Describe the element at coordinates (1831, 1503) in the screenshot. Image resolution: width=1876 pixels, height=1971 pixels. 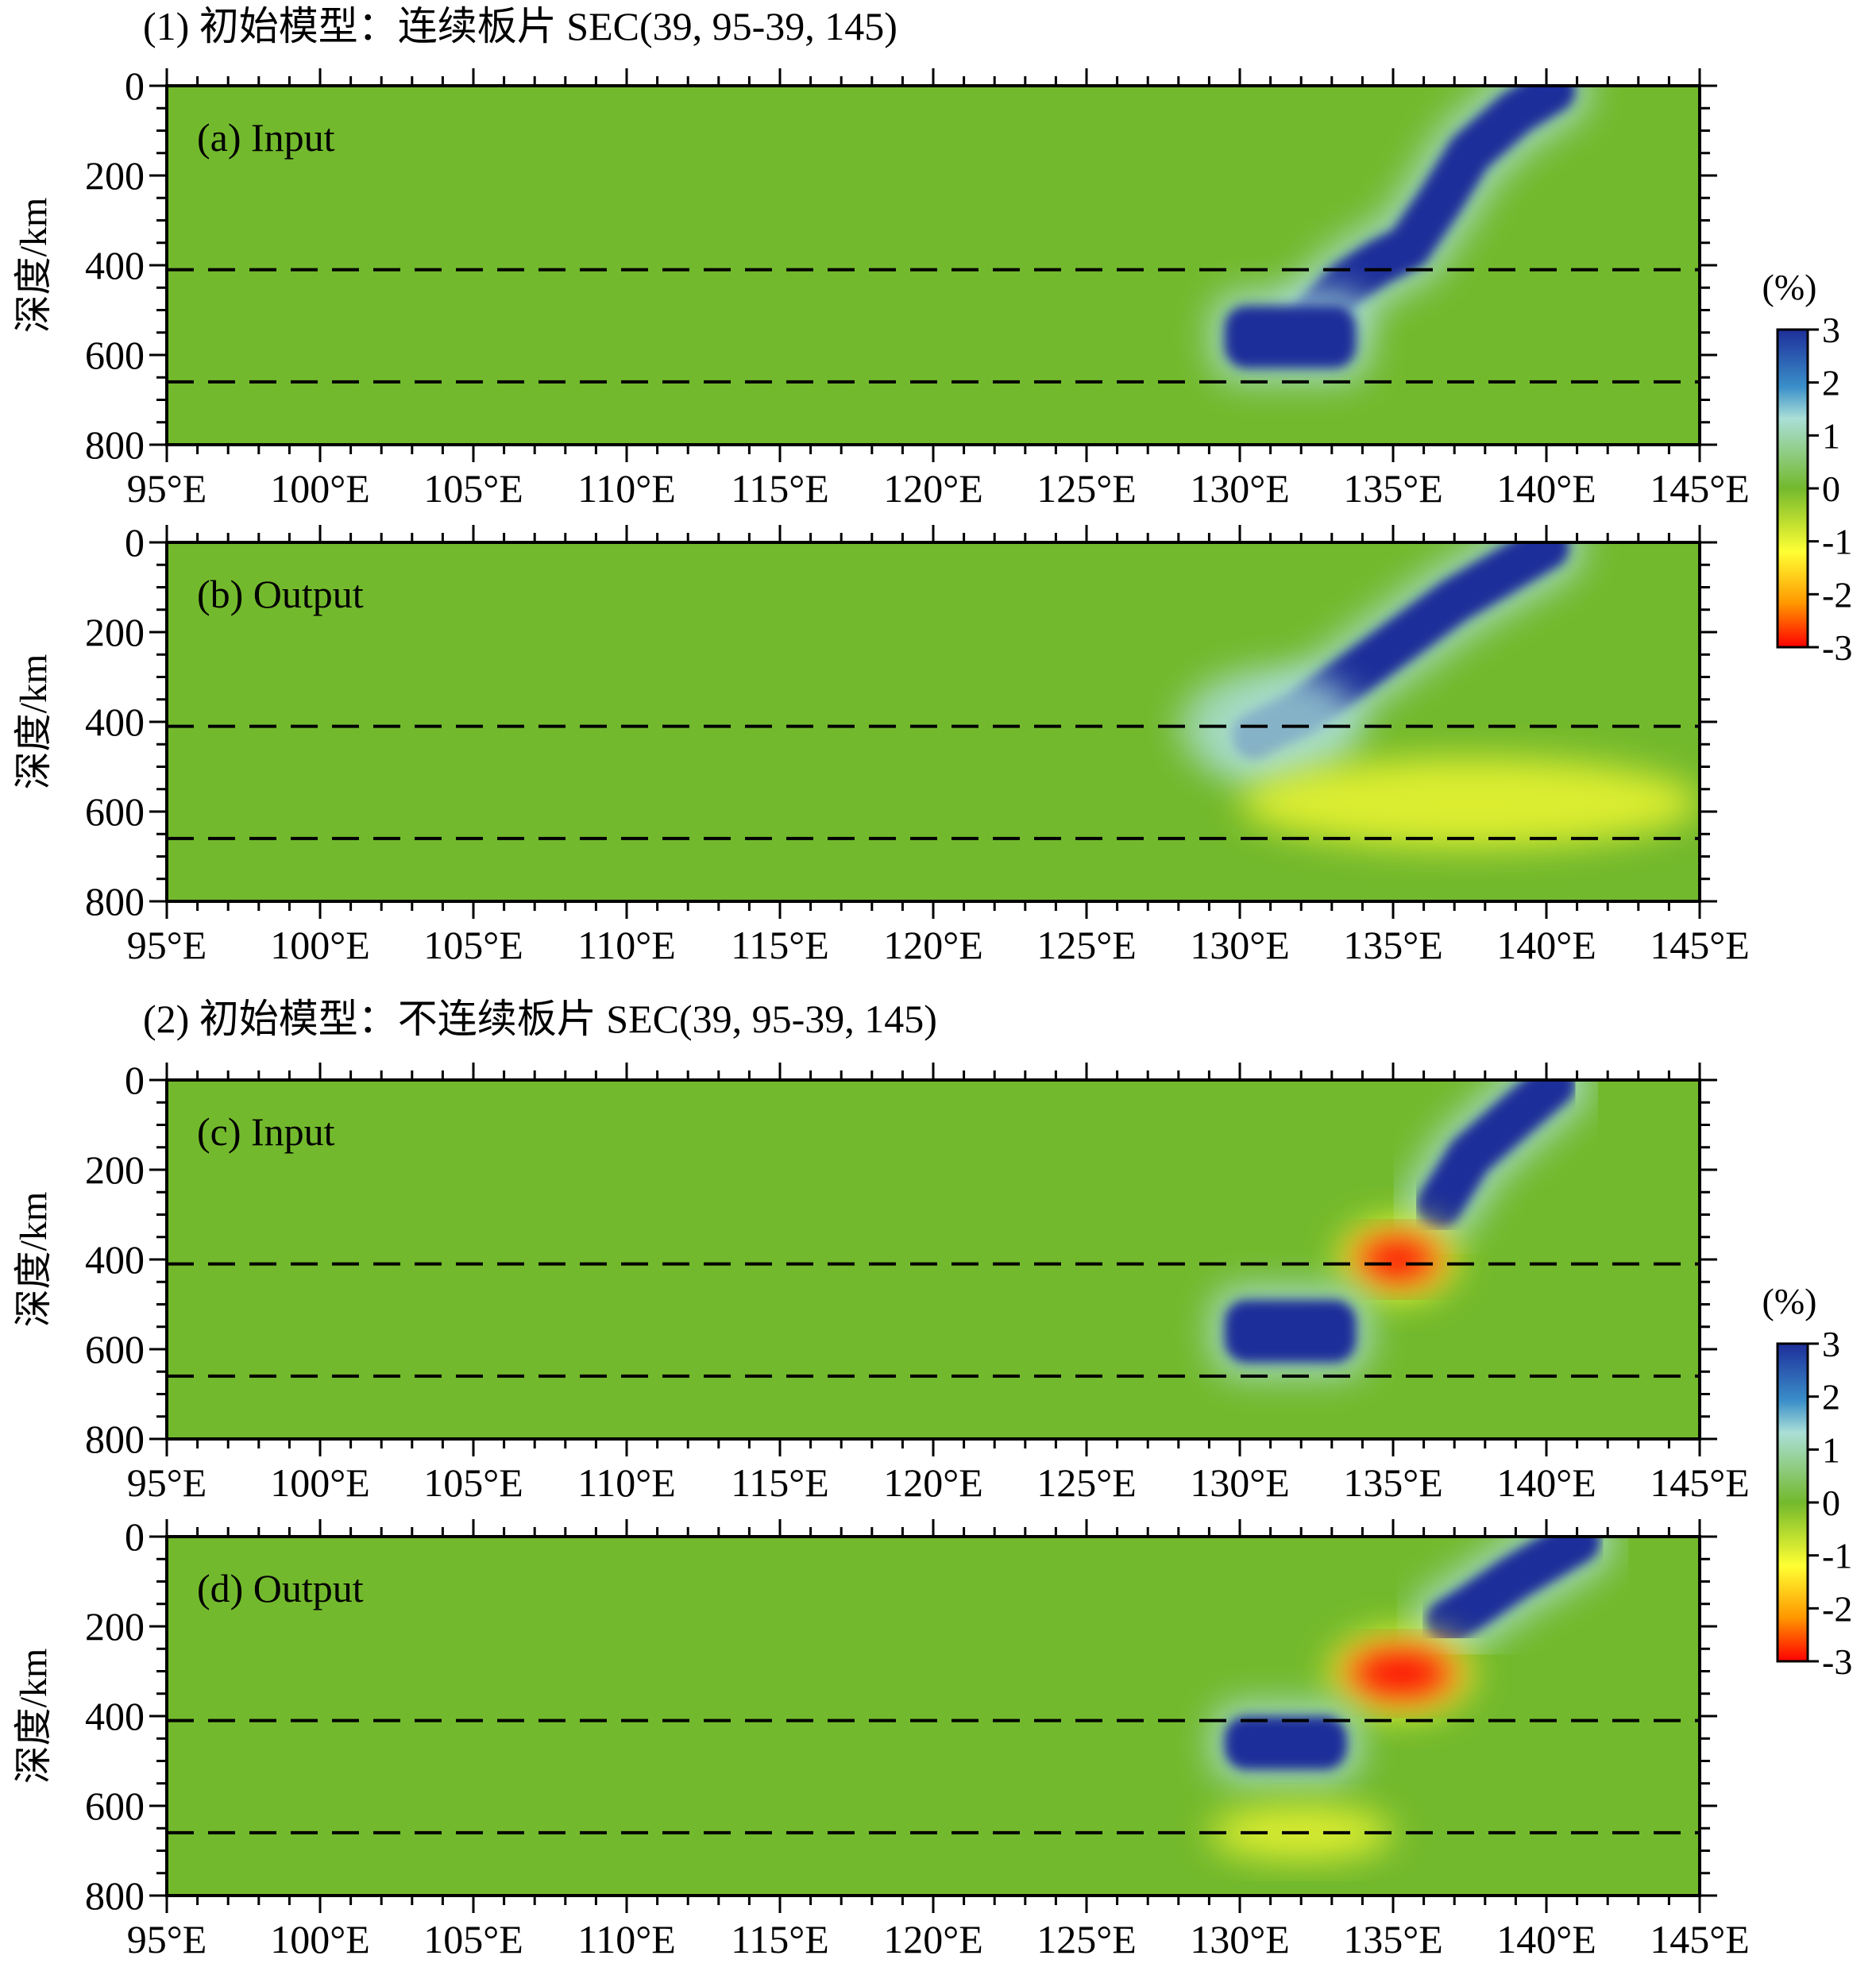
I see `colorbar-tick-label: 0` at that location.